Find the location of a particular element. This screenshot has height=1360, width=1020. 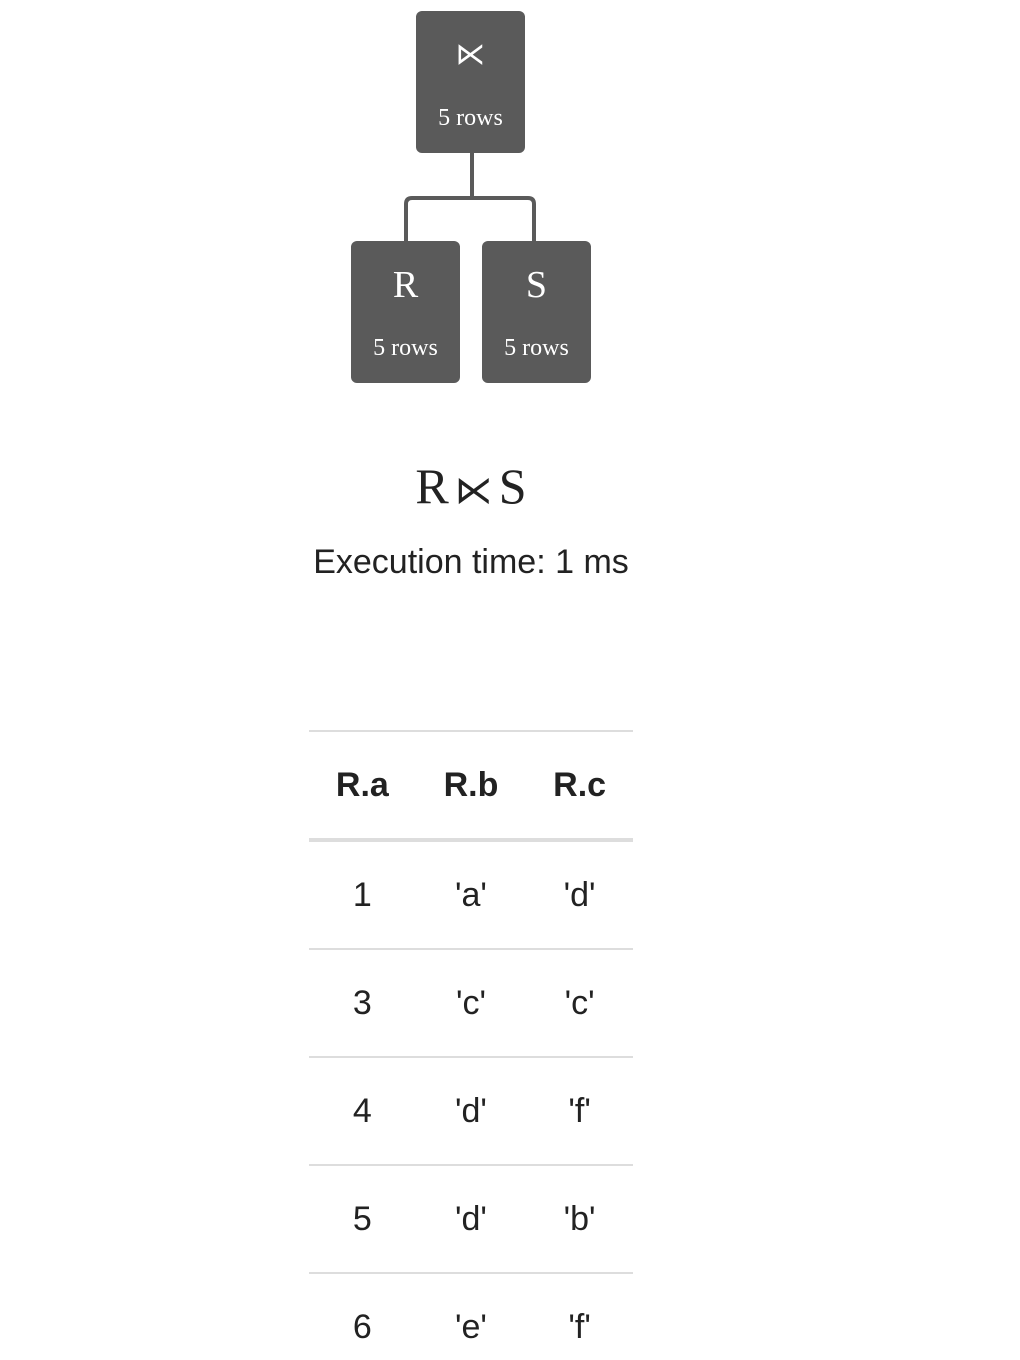

expression-right: S is located at coordinates (512, 486).